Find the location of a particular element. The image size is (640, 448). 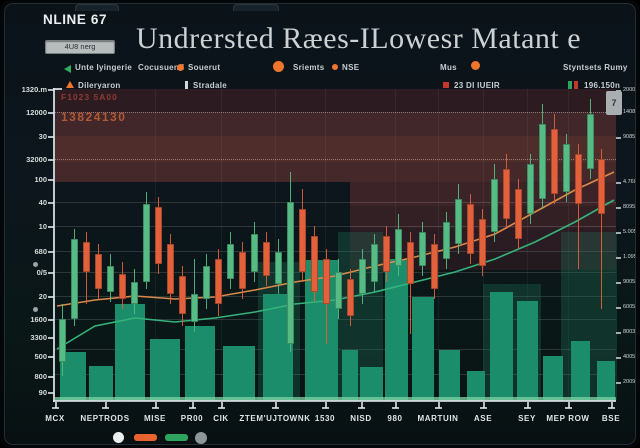

legend-item-di-iueir: 23 DI IUEIR is located at coordinates (477, 85).